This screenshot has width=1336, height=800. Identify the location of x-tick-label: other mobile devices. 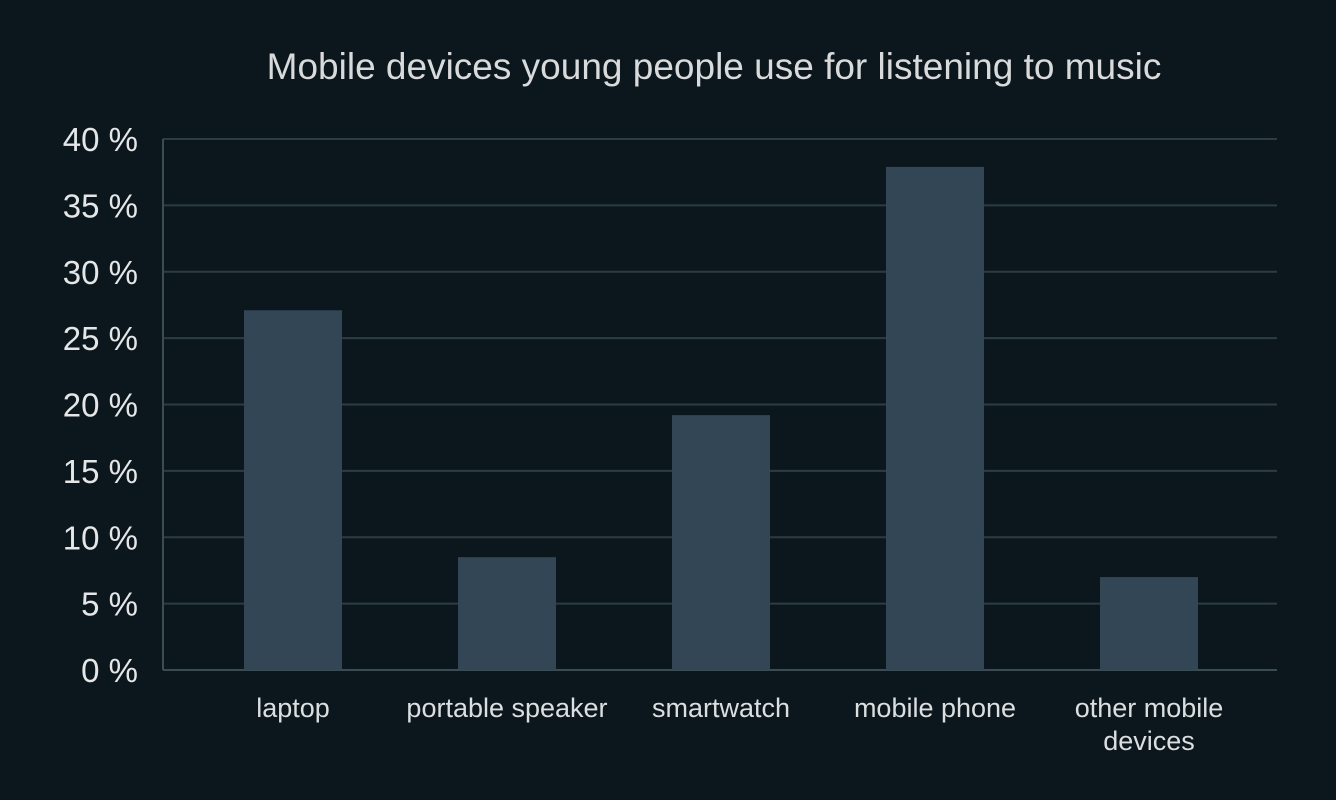
(1149, 724).